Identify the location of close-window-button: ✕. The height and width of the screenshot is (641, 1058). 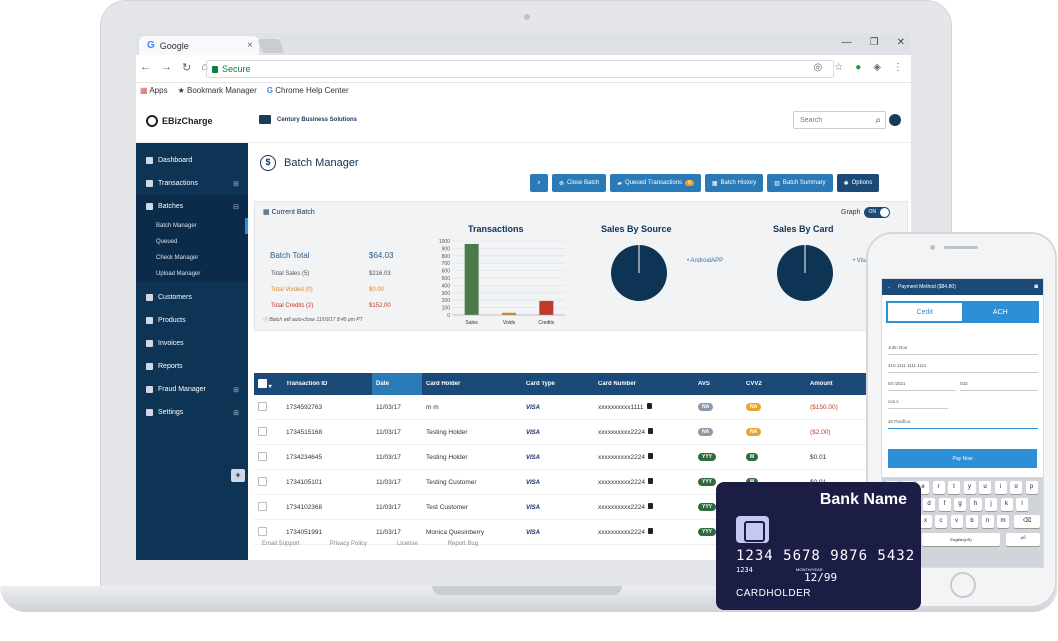
(900, 42).